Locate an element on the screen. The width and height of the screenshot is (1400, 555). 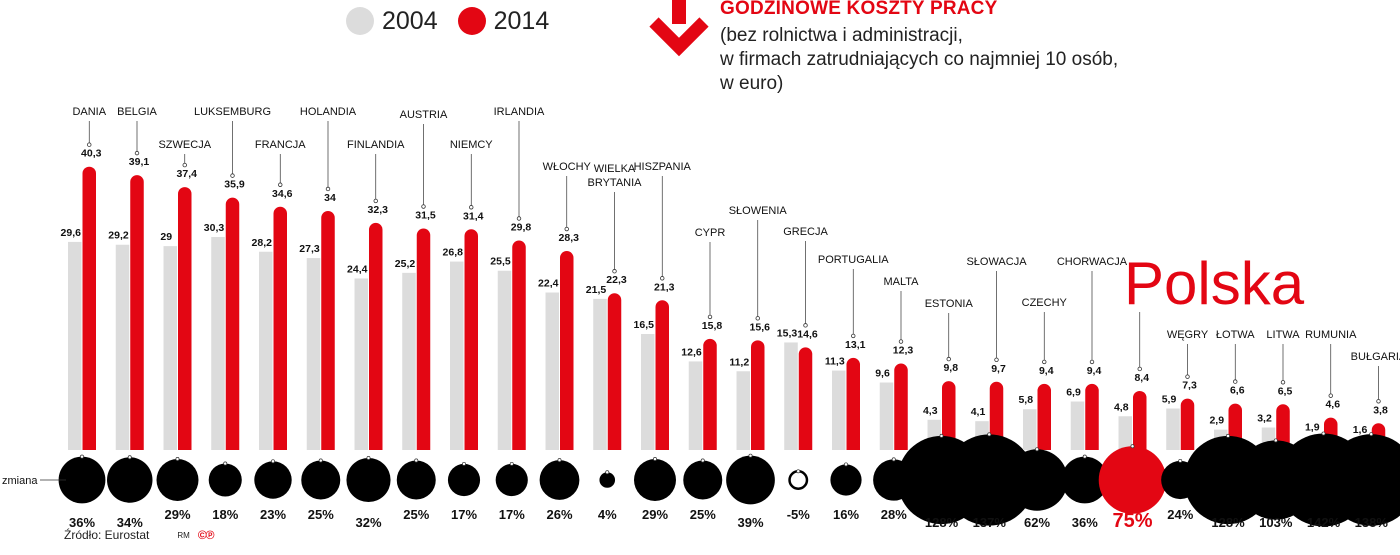
value-label-2004: 26,8 is located at coordinates (453, 253).